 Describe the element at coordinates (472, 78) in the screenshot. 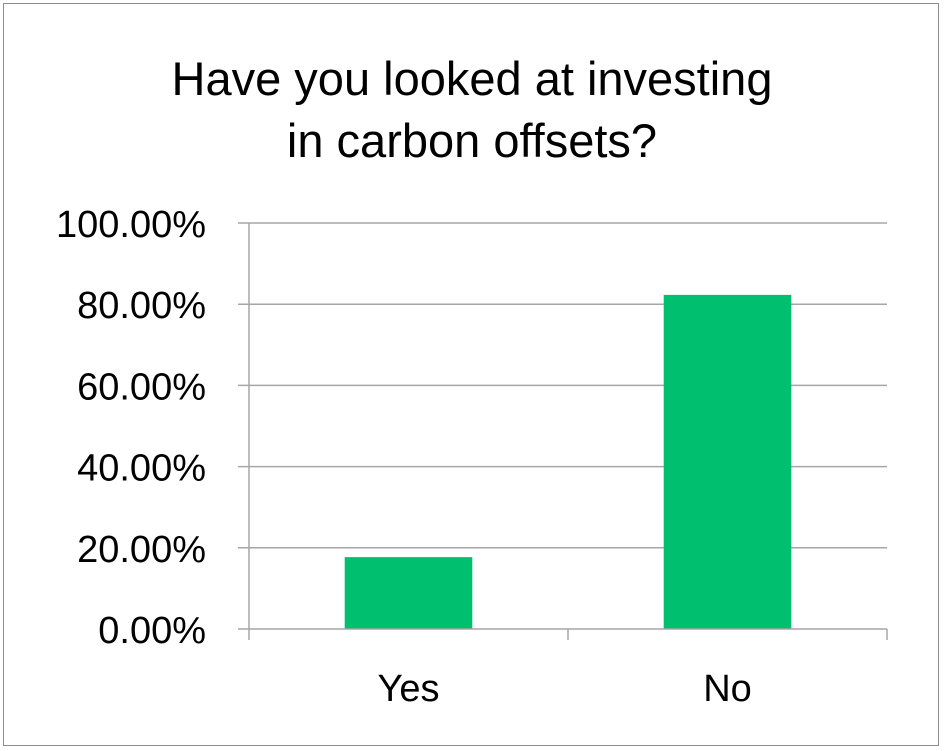

I see `chart-title-line-1: Have you looked at investing` at that location.